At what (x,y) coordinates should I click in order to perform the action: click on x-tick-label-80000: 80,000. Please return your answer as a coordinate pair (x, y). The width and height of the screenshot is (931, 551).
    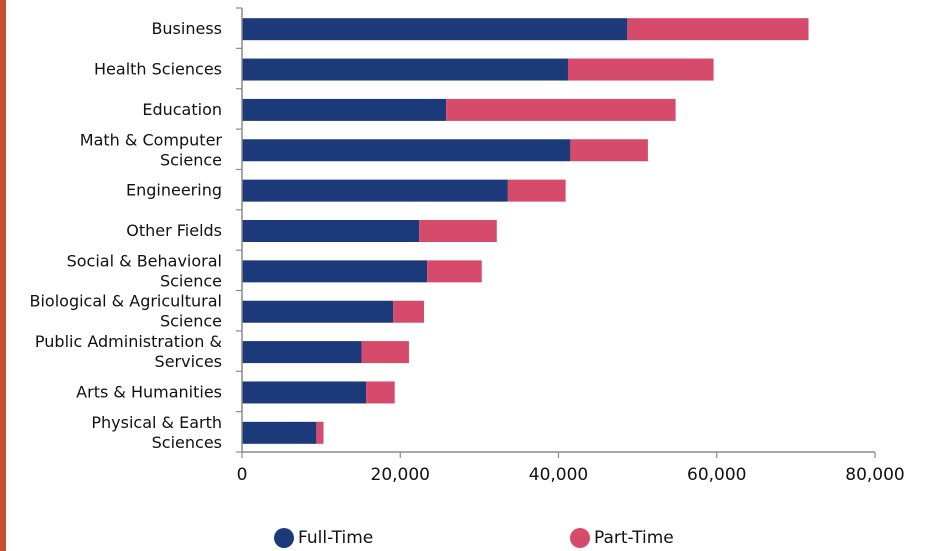
    Looking at the image, I should click on (874, 475).